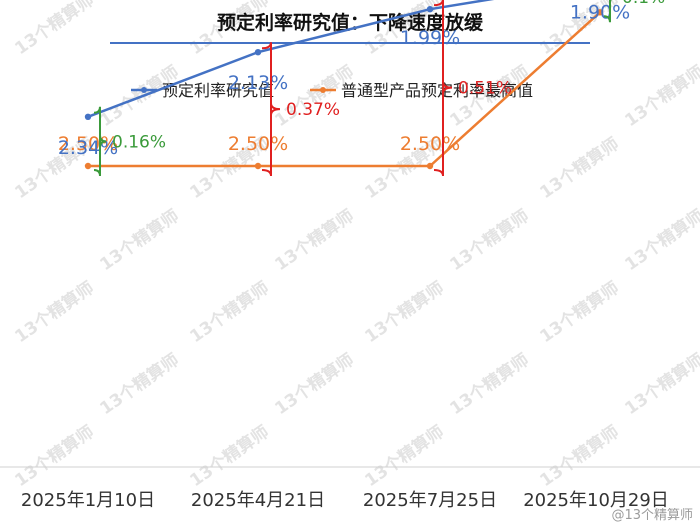 The width and height of the screenshot is (700, 527). What do you see at coordinates (485, 89) in the screenshot?
I see `gap-label: 0.51%` at bounding box center [485, 89].